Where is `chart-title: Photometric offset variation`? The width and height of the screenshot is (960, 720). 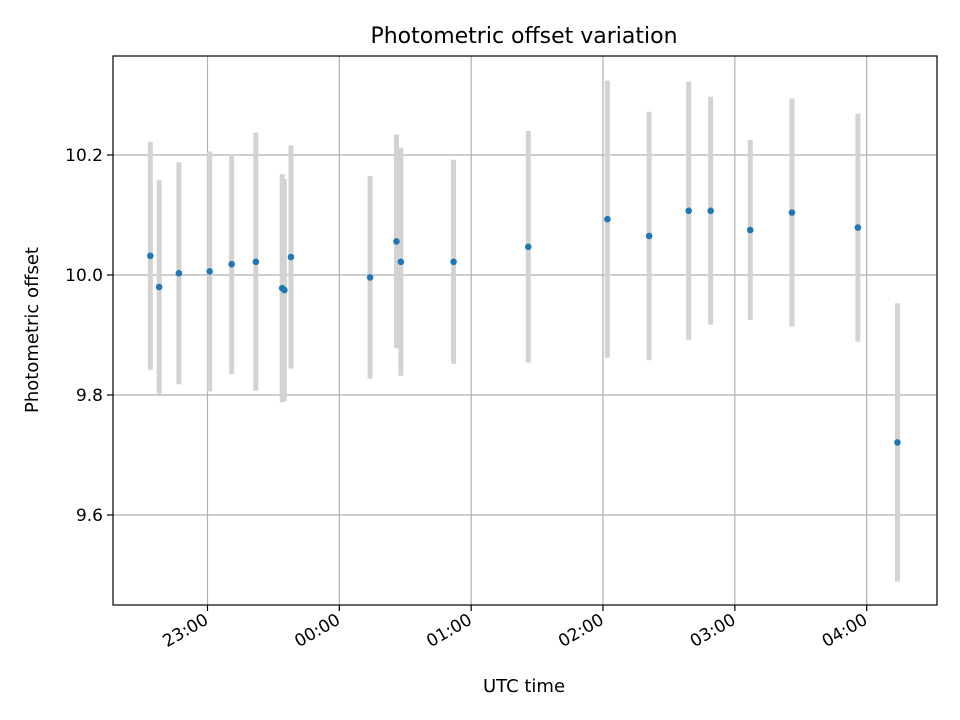
chart-title: Photometric offset variation is located at coordinates (523, 36).